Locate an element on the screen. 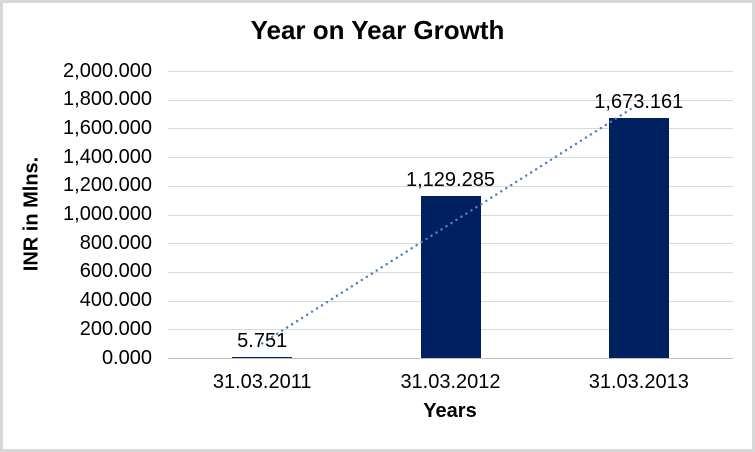 This screenshot has width=755, height=452. y-axis-tick-label: 600.000 is located at coordinates (115, 271).